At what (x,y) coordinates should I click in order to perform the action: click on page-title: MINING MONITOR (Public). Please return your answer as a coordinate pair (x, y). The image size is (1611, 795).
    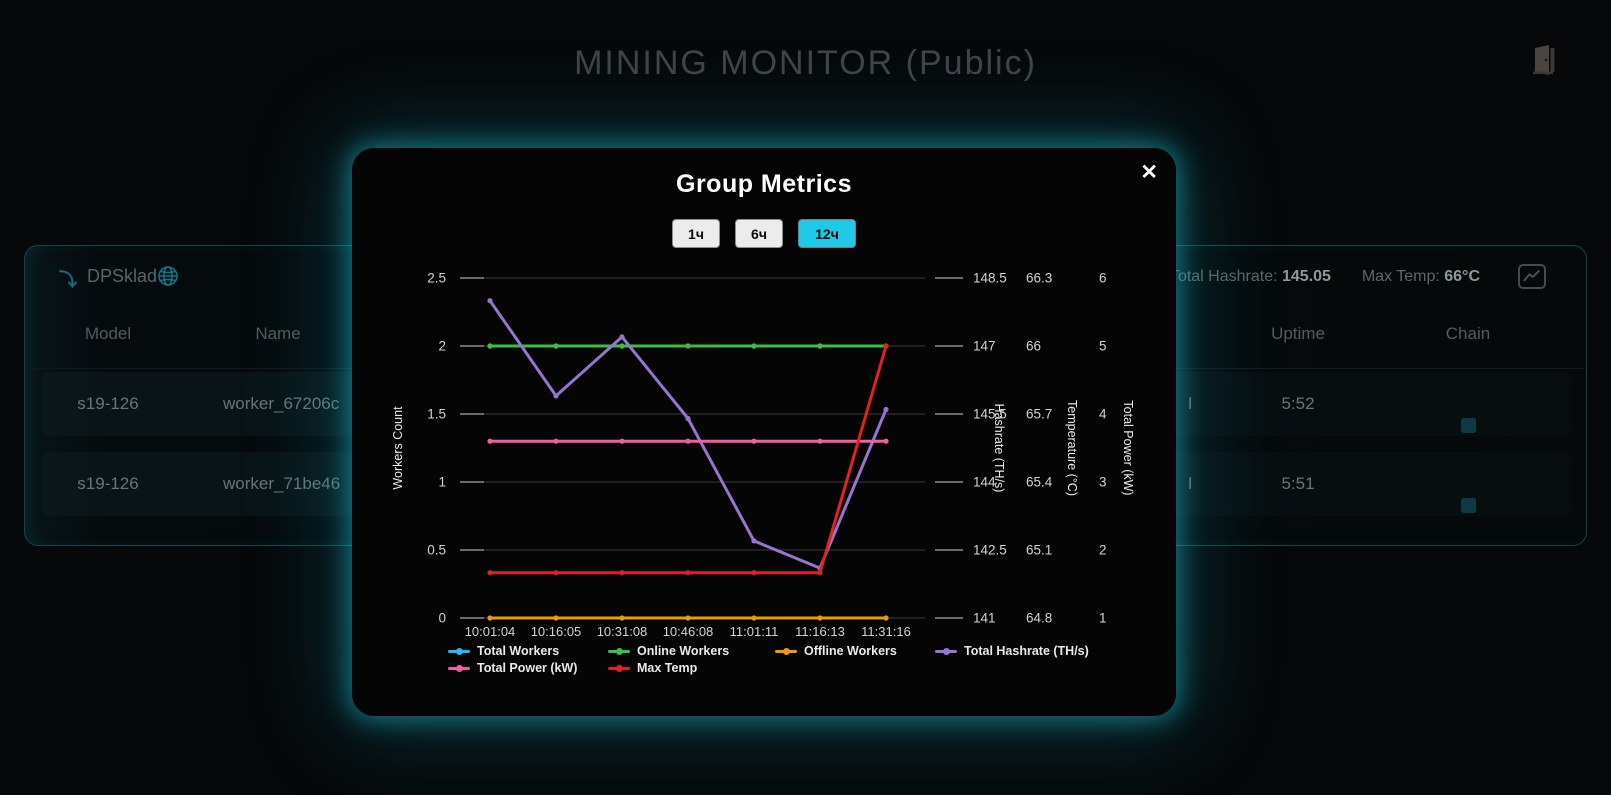
    Looking at the image, I should click on (805, 63).